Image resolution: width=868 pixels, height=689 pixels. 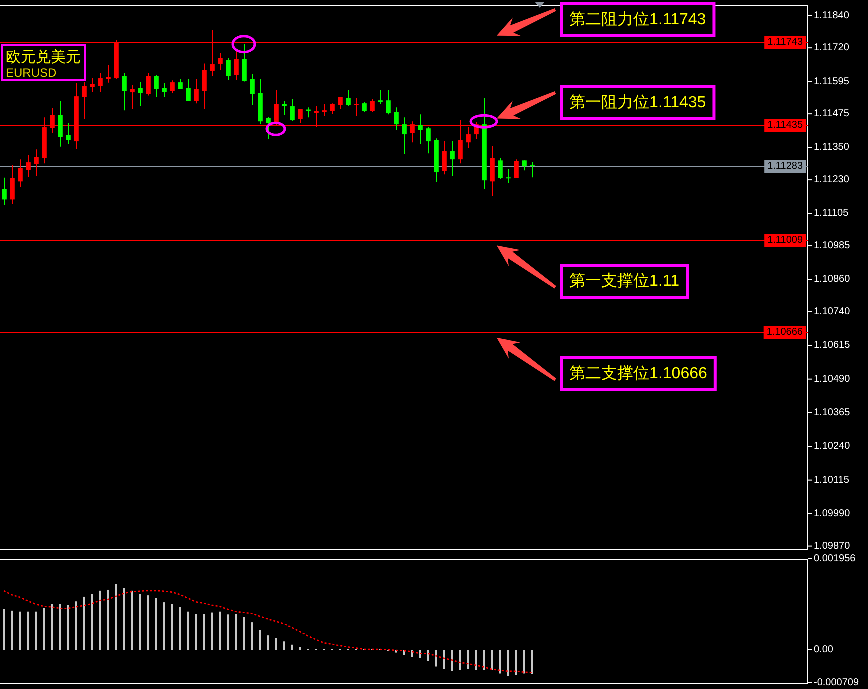 I want to click on ref-line-label: 1.10666, so click(x=785, y=332).